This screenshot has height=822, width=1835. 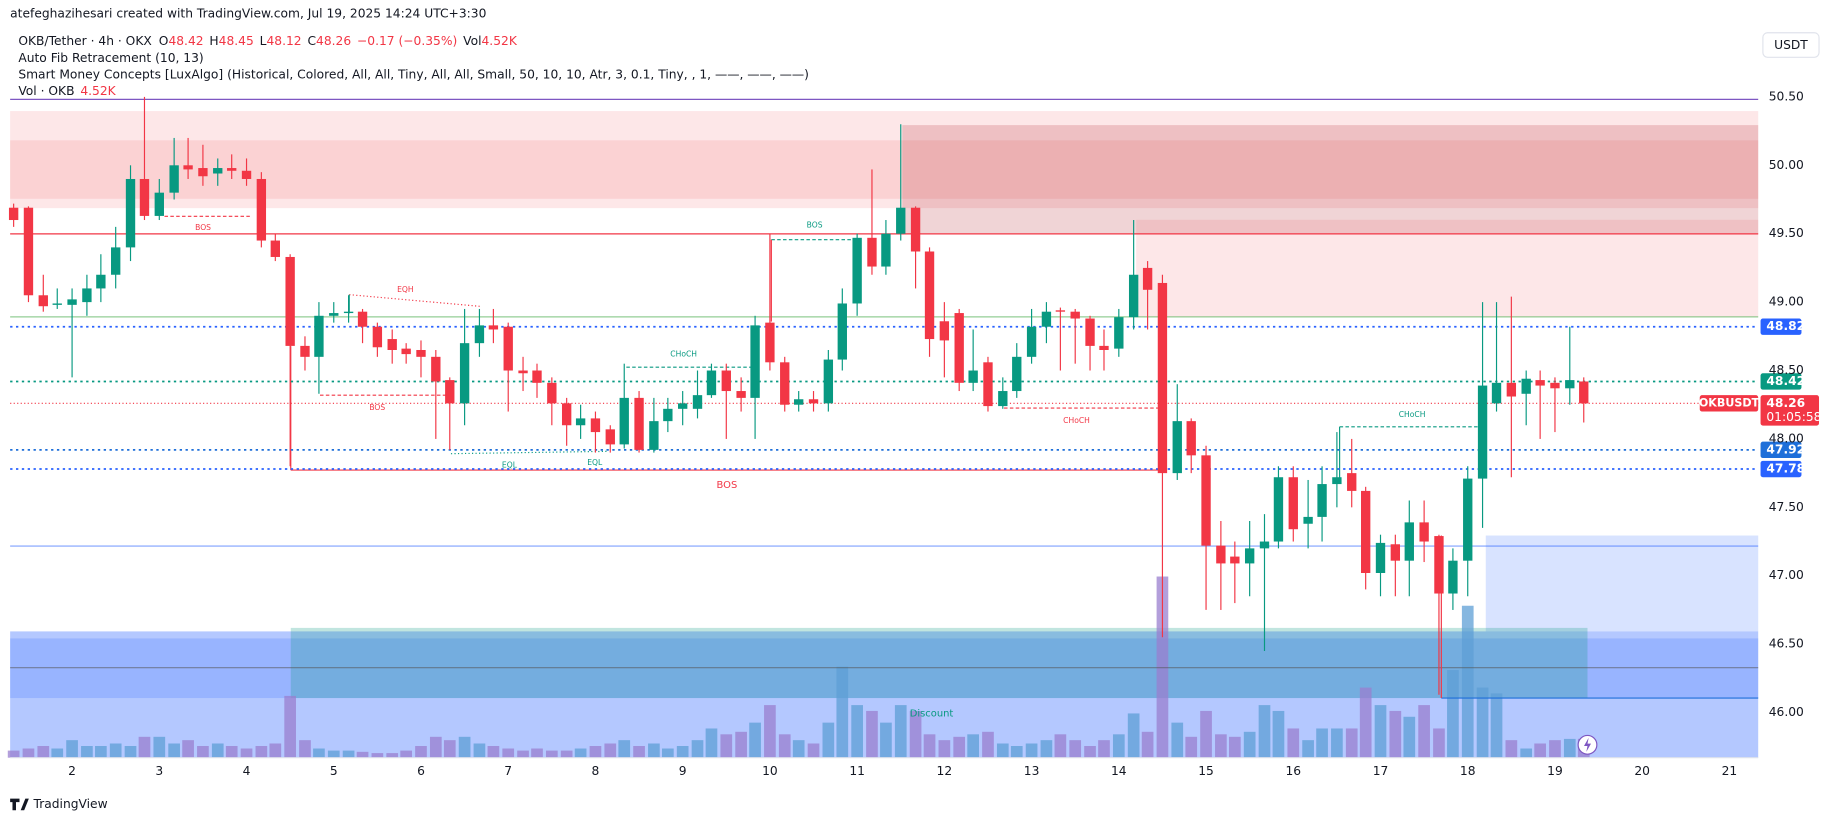 What do you see at coordinates (1785, 326) in the screenshot?
I see `price-tag-label: 48.82` at bounding box center [1785, 326].